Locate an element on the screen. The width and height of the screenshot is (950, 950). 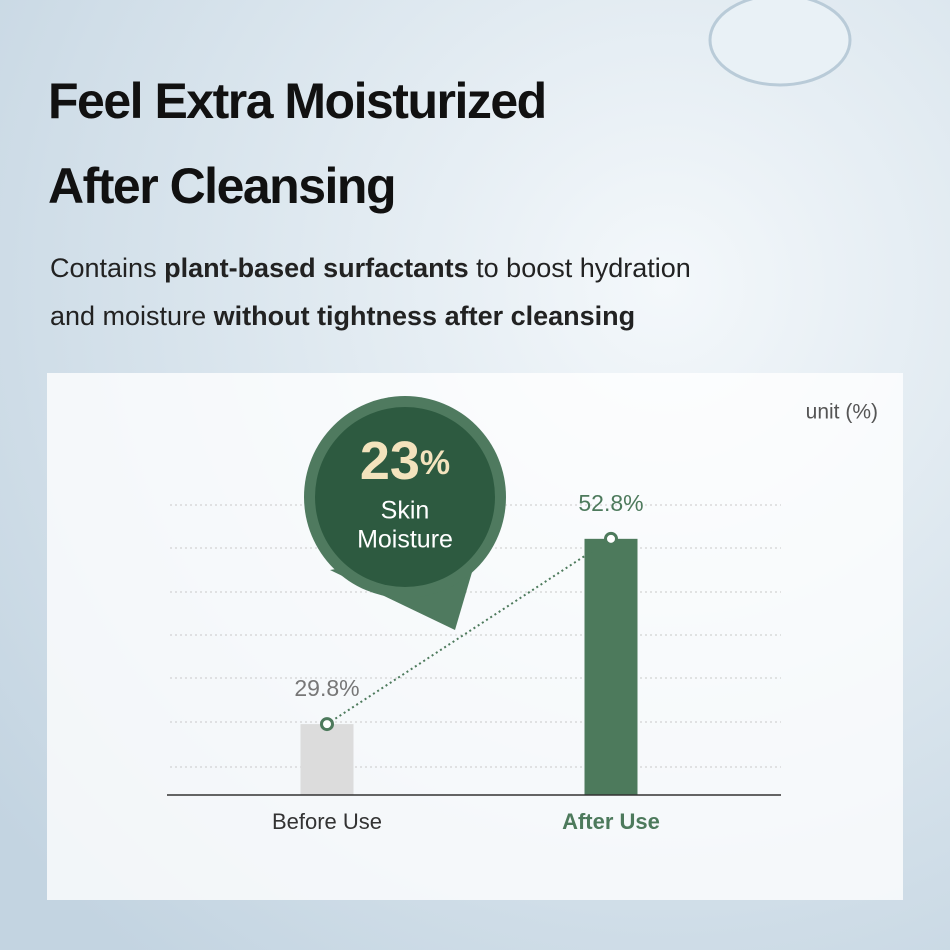
badge-value: 23% is located at coordinates (405, 461).